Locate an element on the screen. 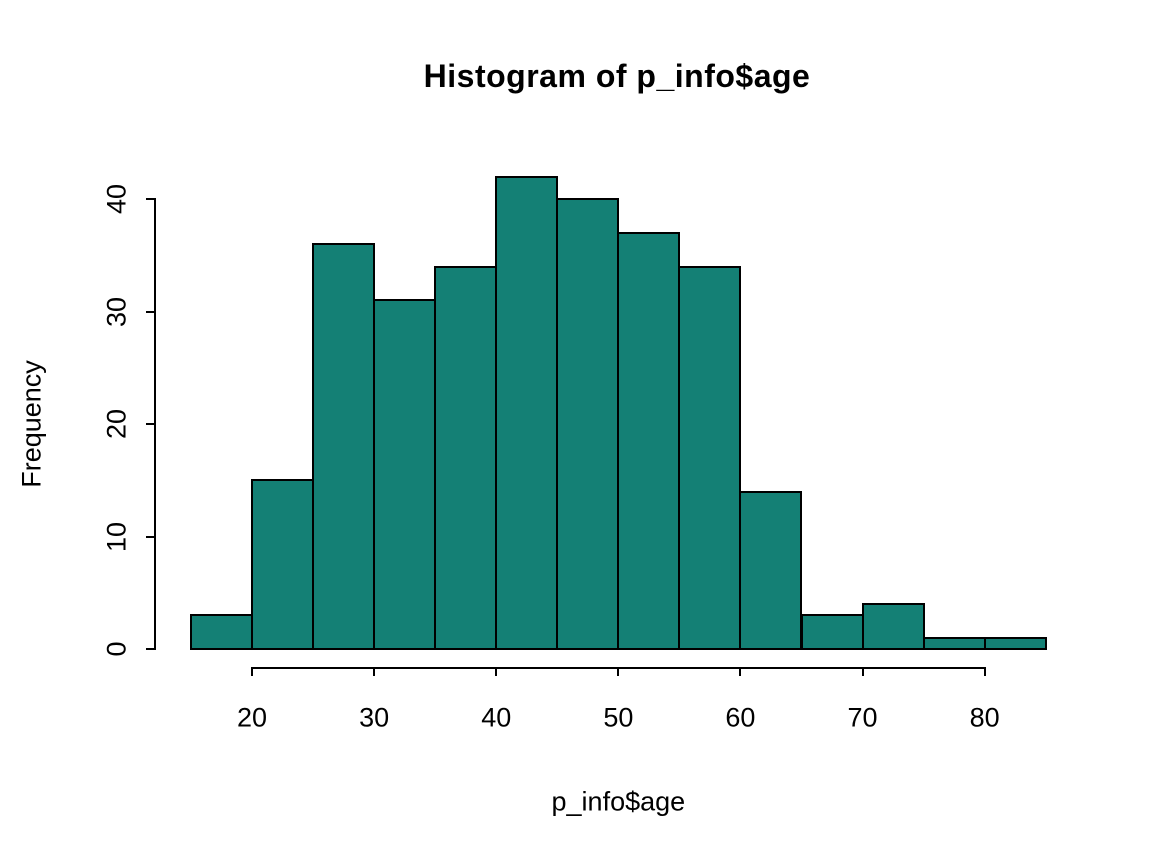  y-tick-label: 10 is located at coordinates (116, 536).